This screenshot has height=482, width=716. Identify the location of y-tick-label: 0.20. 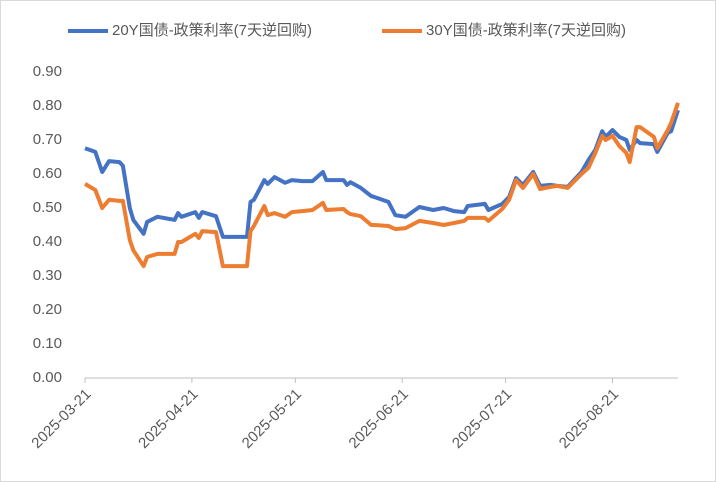
(47, 309).